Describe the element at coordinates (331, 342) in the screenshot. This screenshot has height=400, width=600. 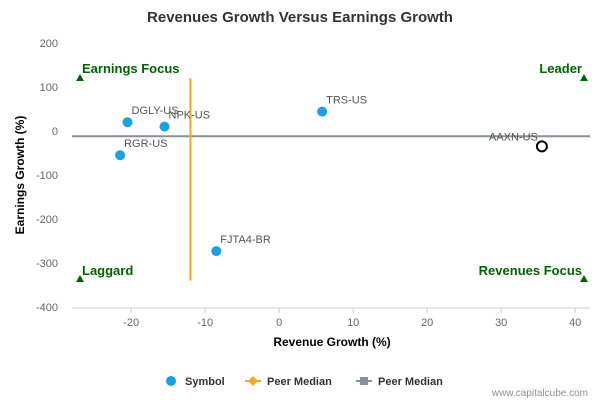
I see `x-axis-title: Revenue Growth (%)` at that location.